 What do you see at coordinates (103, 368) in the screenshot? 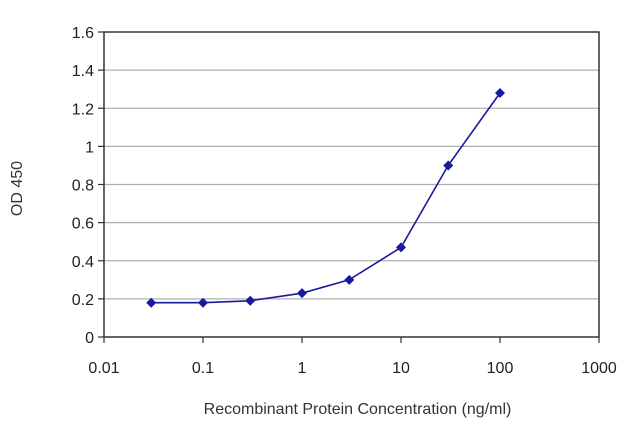
I see `x-tick-label: 0.01` at bounding box center [103, 368].